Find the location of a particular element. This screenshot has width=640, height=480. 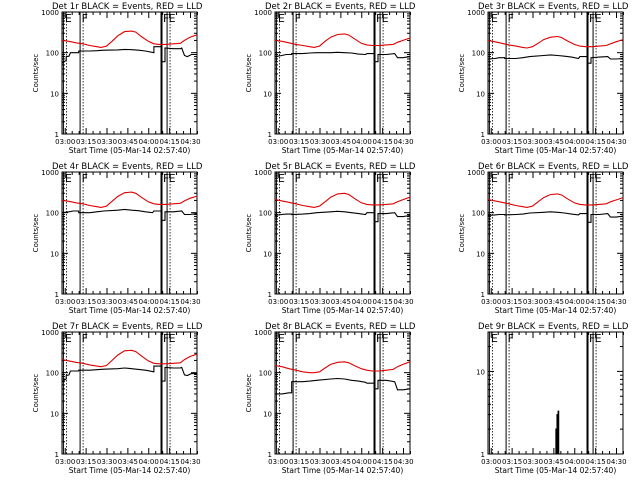

chart-title: Det 6r BLACK = Events, RED = LLD is located at coordinates (553, 167).